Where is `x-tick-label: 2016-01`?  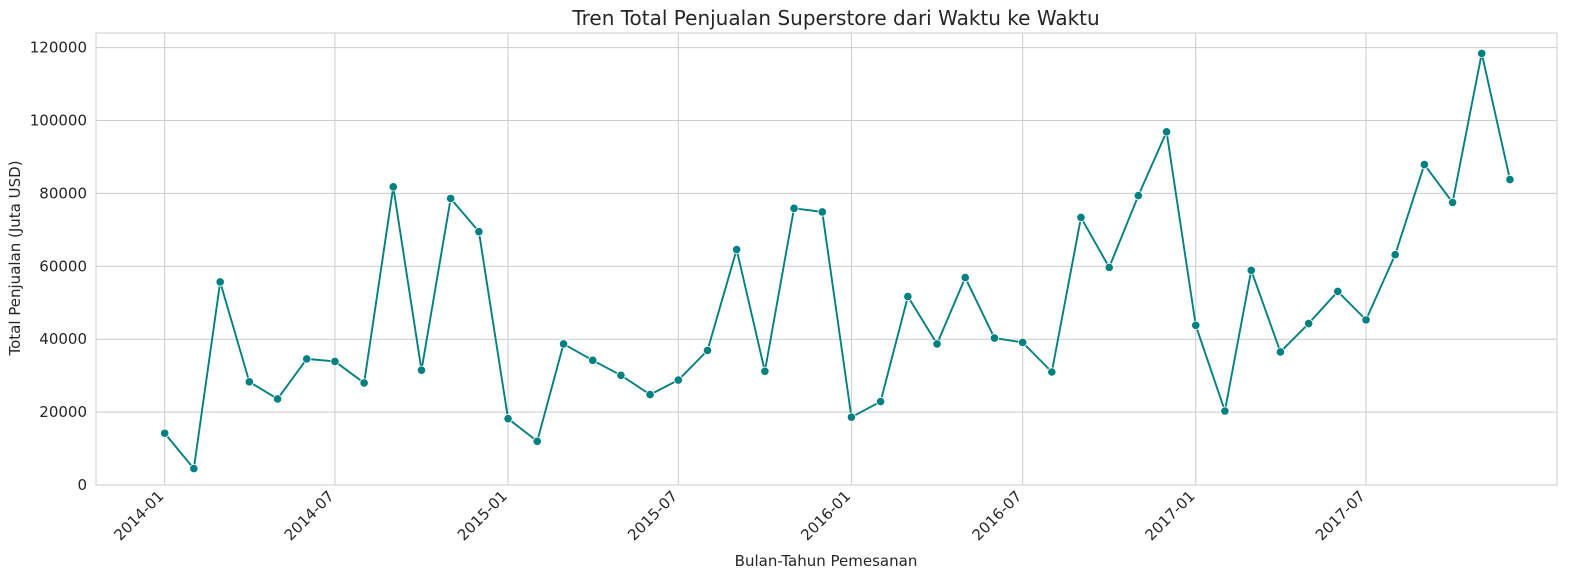 x-tick-label: 2016-01 is located at coordinates (825, 515).